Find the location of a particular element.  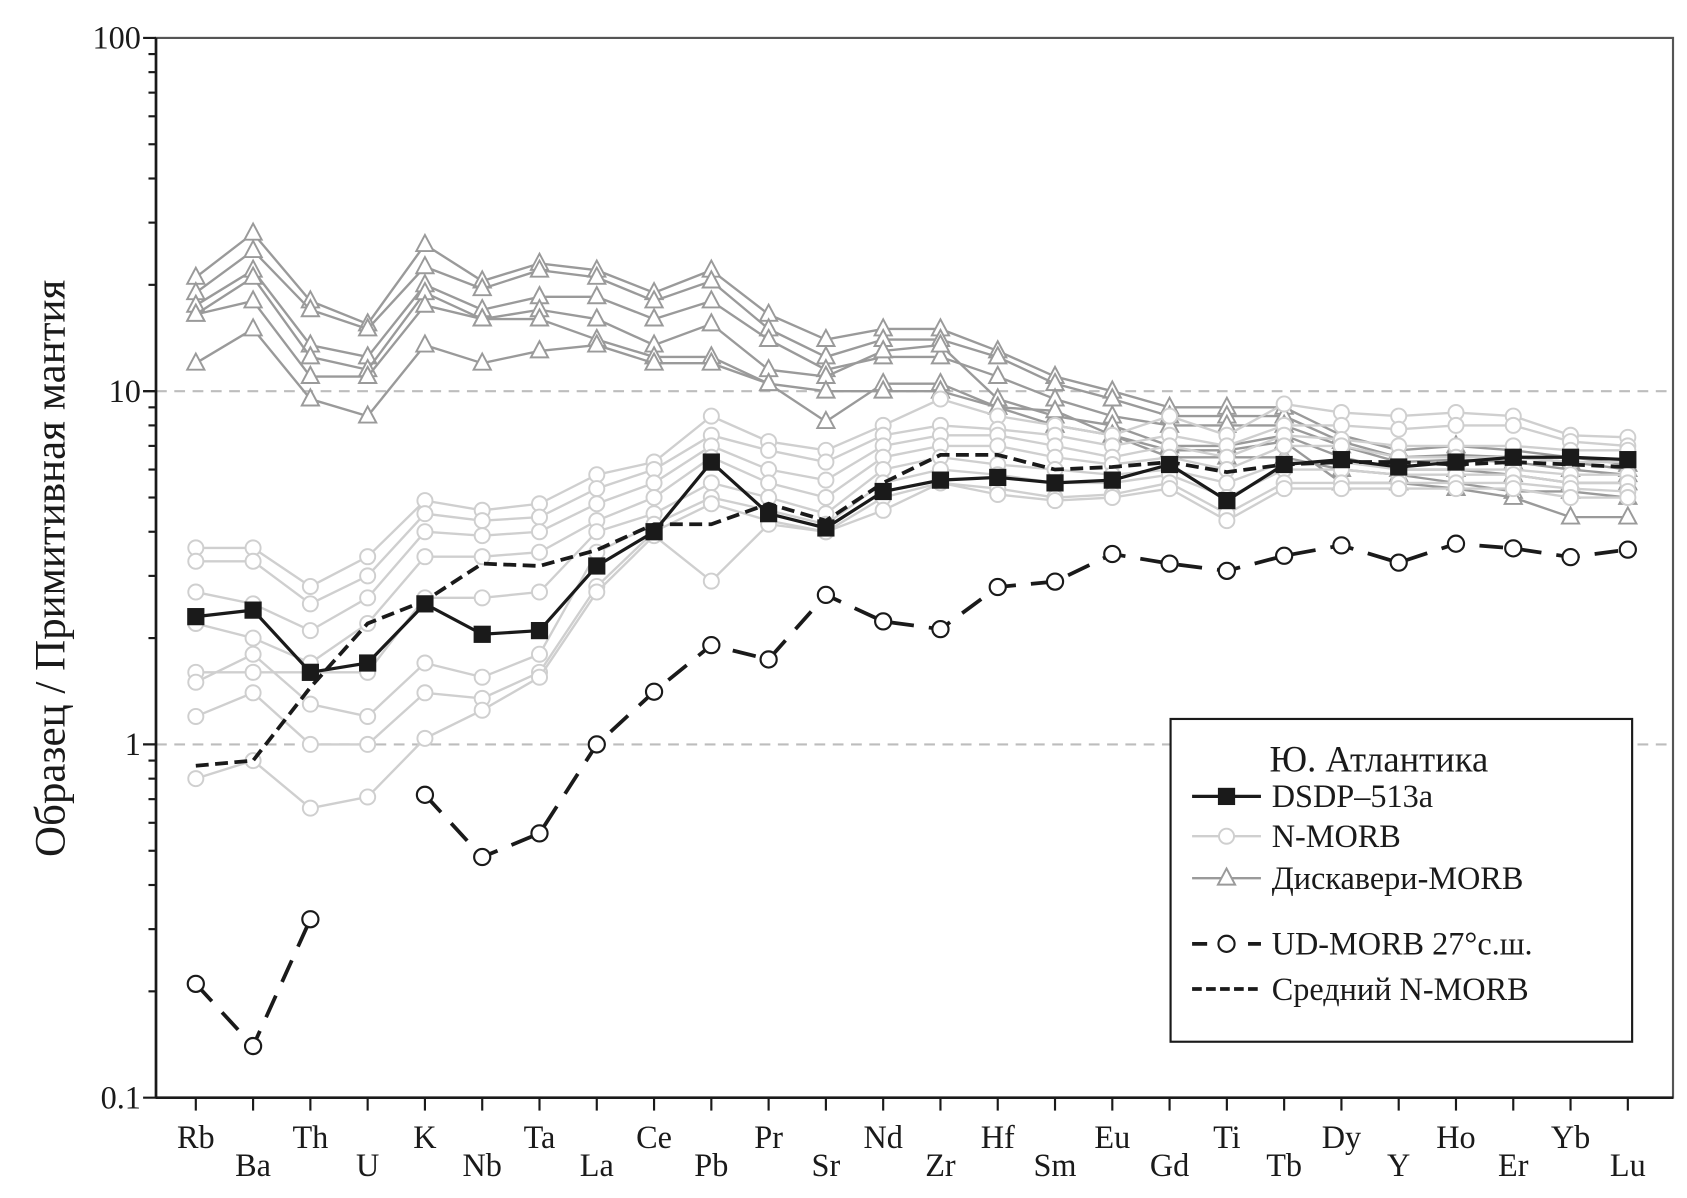

x-tick-label-ba: Ba is located at coordinates (253, 1165).